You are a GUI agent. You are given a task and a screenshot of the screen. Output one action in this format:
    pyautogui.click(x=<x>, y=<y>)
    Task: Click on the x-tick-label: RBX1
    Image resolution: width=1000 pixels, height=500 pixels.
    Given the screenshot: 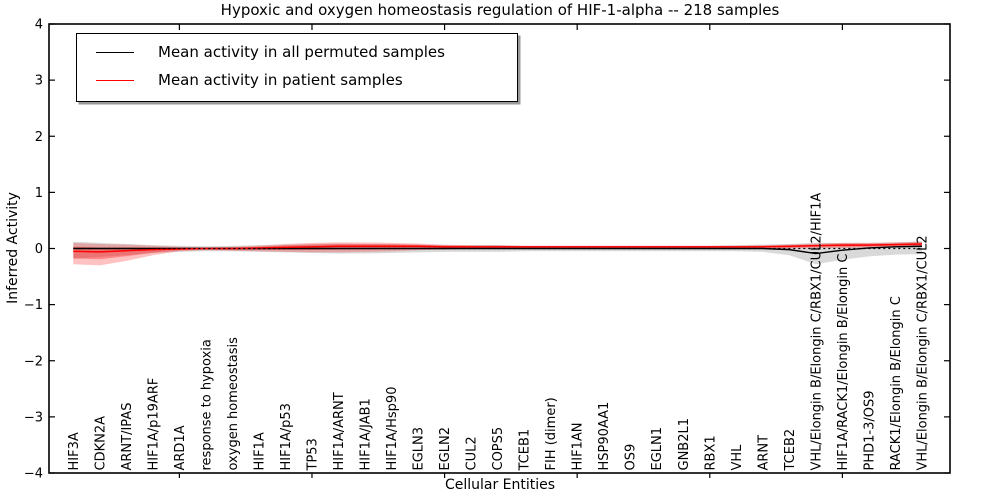 What is the action you would take?
    pyautogui.click(x=710, y=452)
    